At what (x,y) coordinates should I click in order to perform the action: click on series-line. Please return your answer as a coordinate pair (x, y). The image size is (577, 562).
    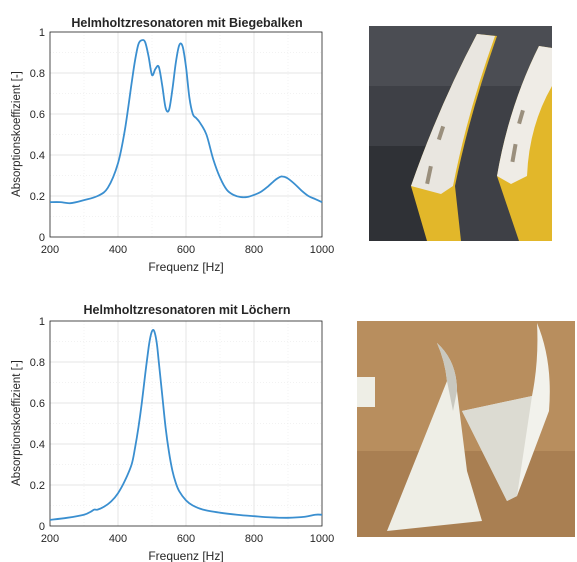
    Looking at the image, I should click on (186, 122).